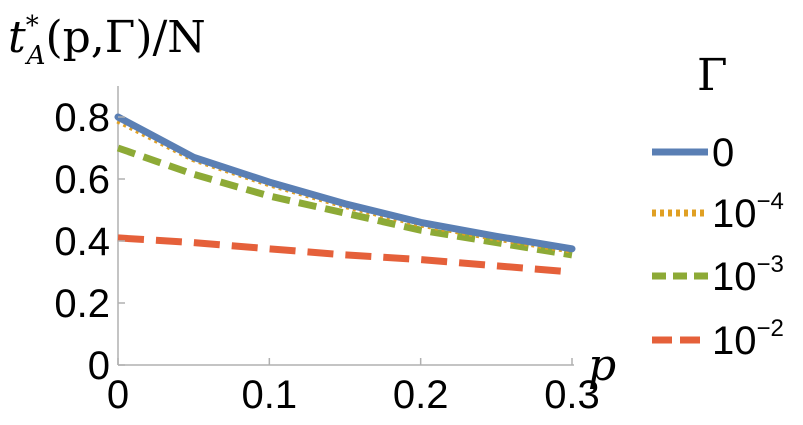 This screenshot has height=425, width=803. I want to click on x-tick-label: 0, so click(118, 395).